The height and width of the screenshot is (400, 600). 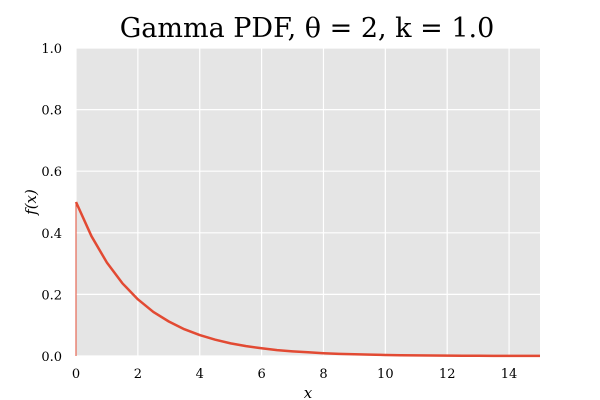 I want to click on y-axis-ticks: 0.0 0.2 0.4 0.6 0.8 1.0, so click(x=51, y=203).